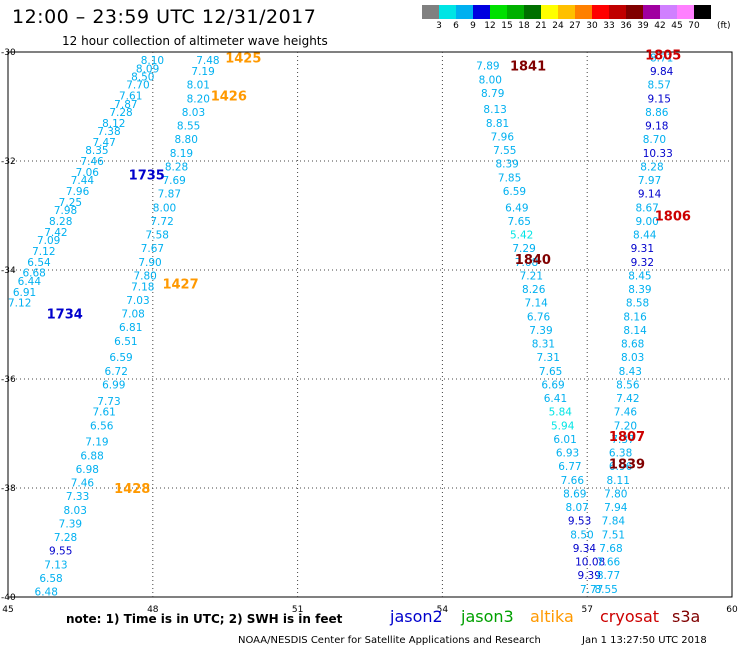  What do you see at coordinates (656, 127) in the screenshot?
I see `wave-height-point: 9.18` at bounding box center [656, 127].